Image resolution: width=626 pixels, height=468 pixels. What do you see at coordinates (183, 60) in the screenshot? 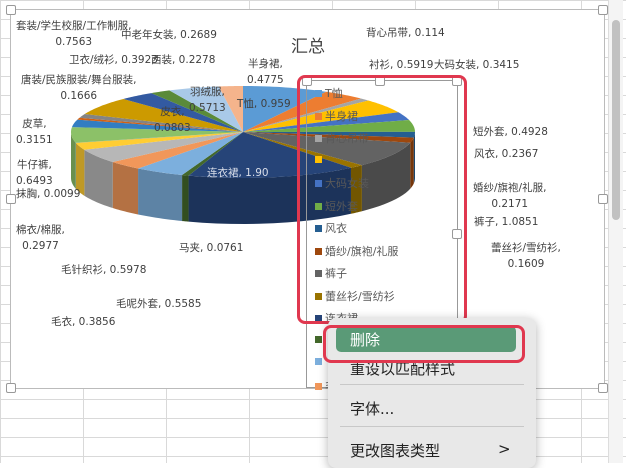
I see `data-label: 西装, 0.2278` at bounding box center [183, 60].